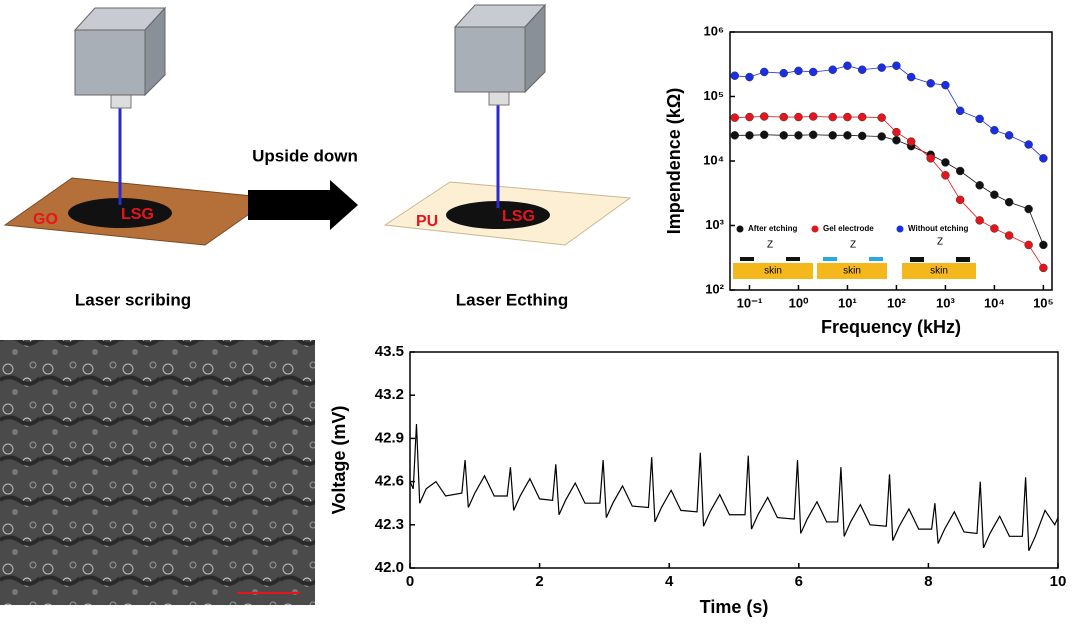 Image resolution: width=1080 pixels, height=635 pixels. I want to click on y-tick-label: 10⁵, so click(713, 95).